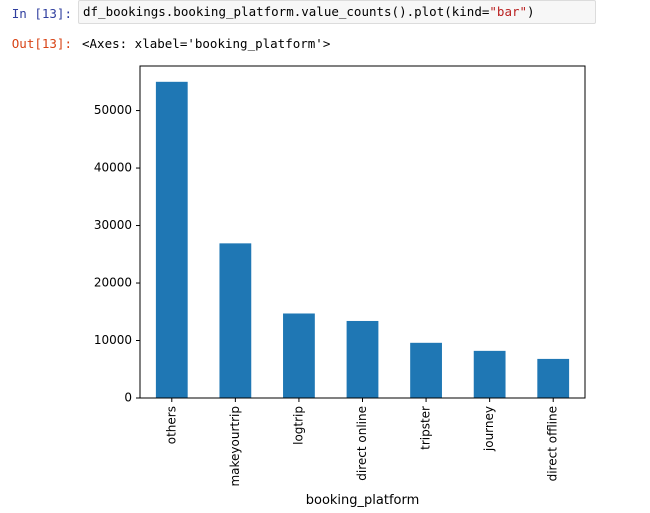 The width and height of the screenshot is (650, 513). Describe the element at coordinates (41, 13) in the screenshot. I see `input-prompt: In [13]:` at that location.